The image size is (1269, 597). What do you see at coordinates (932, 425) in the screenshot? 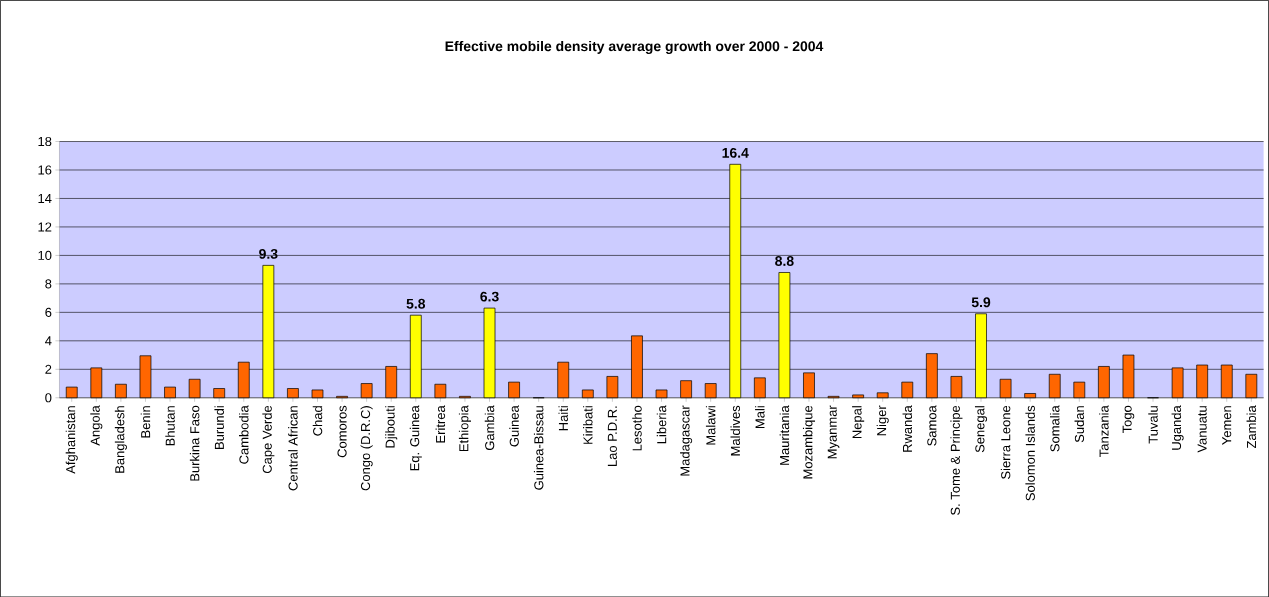
I see `x-tick-label: Samoa` at bounding box center [932, 425].